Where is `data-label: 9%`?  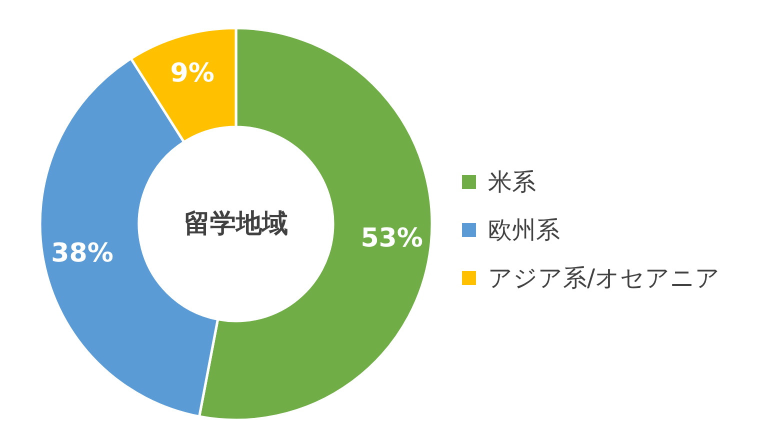 data-label: 9% is located at coordinates (192, 73).